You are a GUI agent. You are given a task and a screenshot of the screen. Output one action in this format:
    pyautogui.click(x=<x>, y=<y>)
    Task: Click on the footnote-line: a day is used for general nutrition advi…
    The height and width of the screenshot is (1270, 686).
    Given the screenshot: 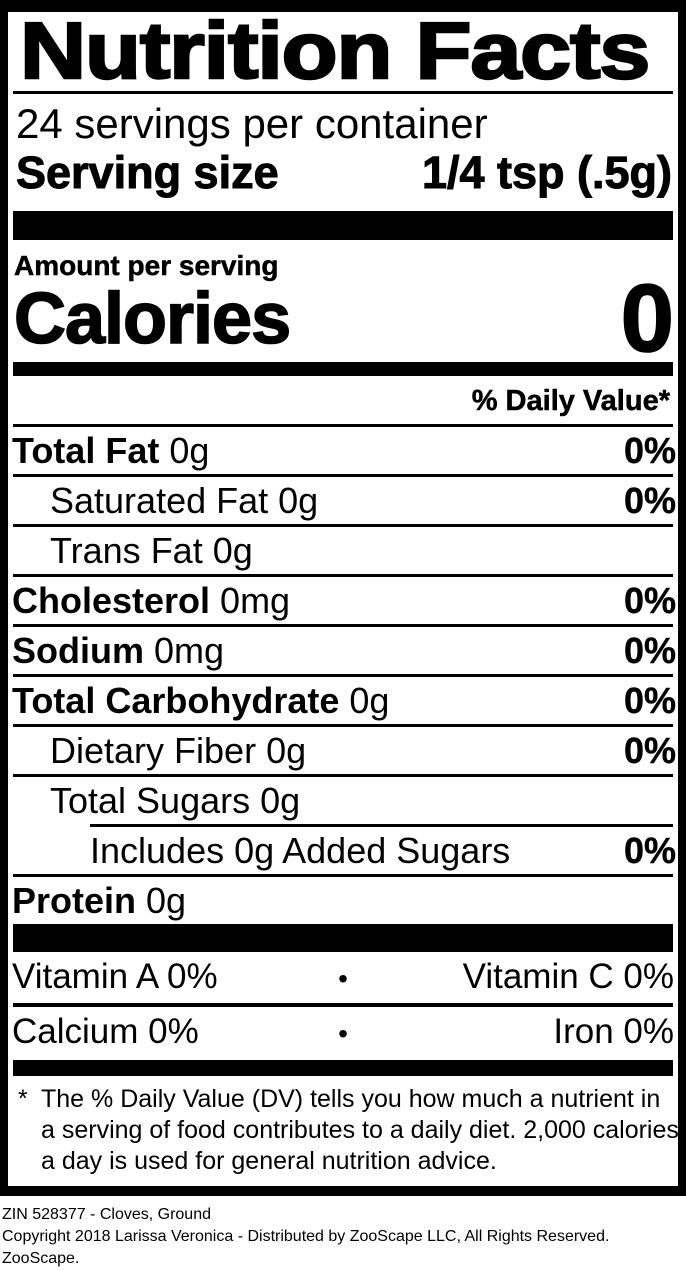 What is the action you would take?
    pyautogui.click(x=269, y=1161)
    